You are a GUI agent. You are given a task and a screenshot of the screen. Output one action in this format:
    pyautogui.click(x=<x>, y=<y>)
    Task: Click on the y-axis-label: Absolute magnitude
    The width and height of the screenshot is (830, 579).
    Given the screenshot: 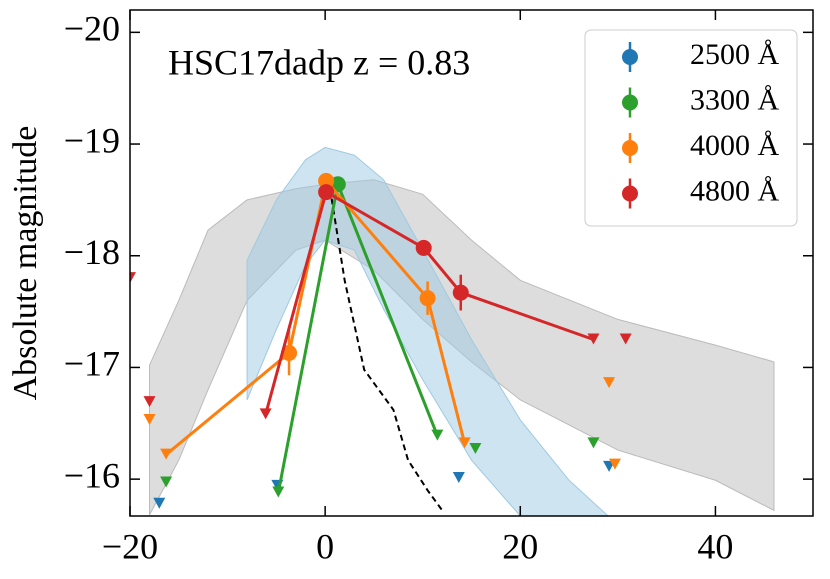 What is the action you would take?
    pyautogui.click(x=25, y=263)
    